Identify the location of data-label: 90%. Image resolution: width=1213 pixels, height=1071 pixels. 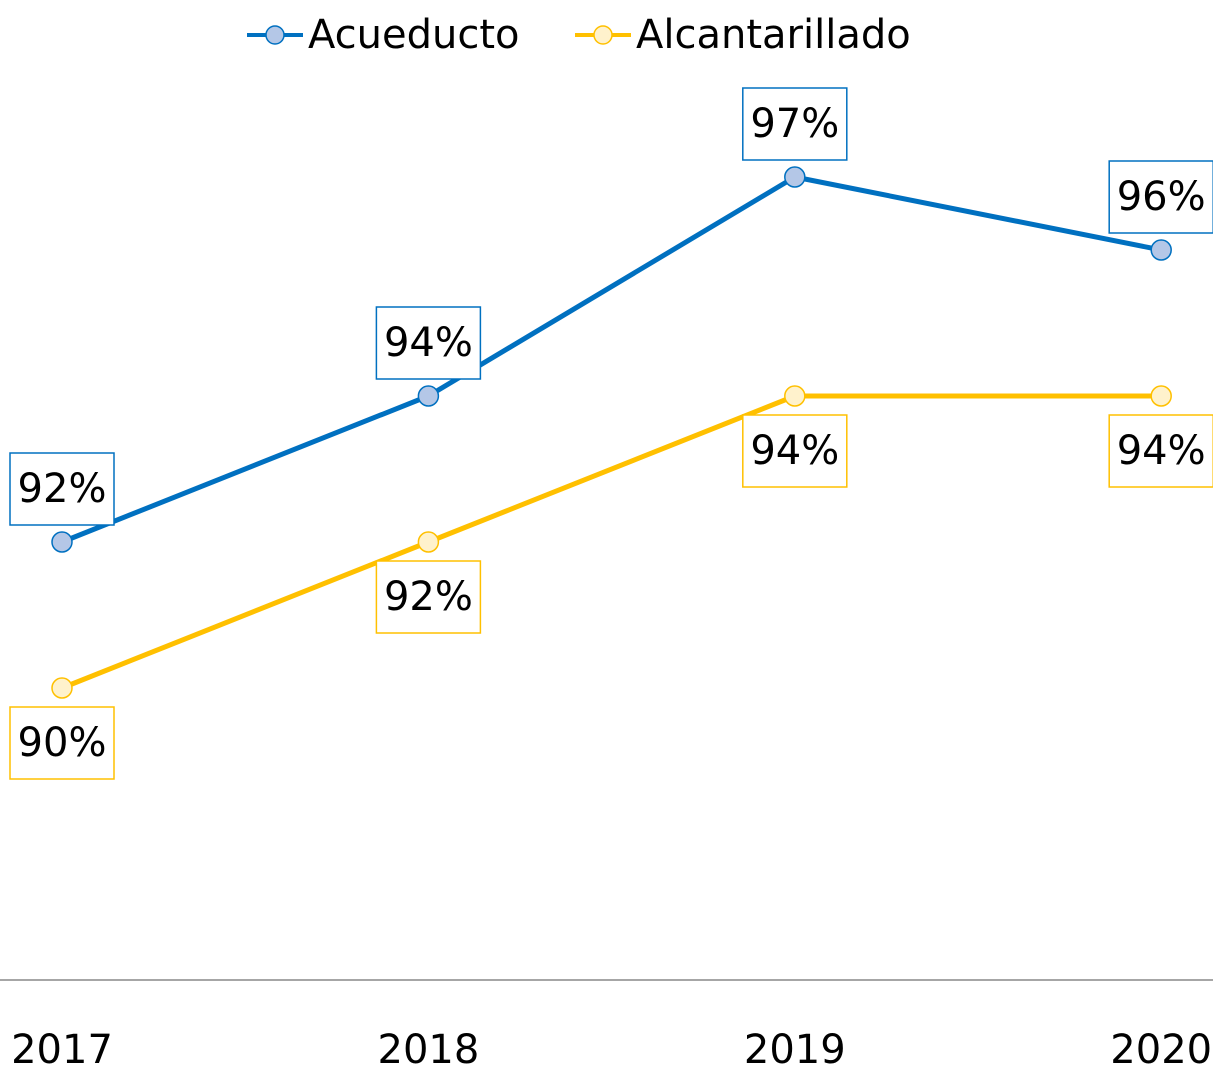
(62, 743).